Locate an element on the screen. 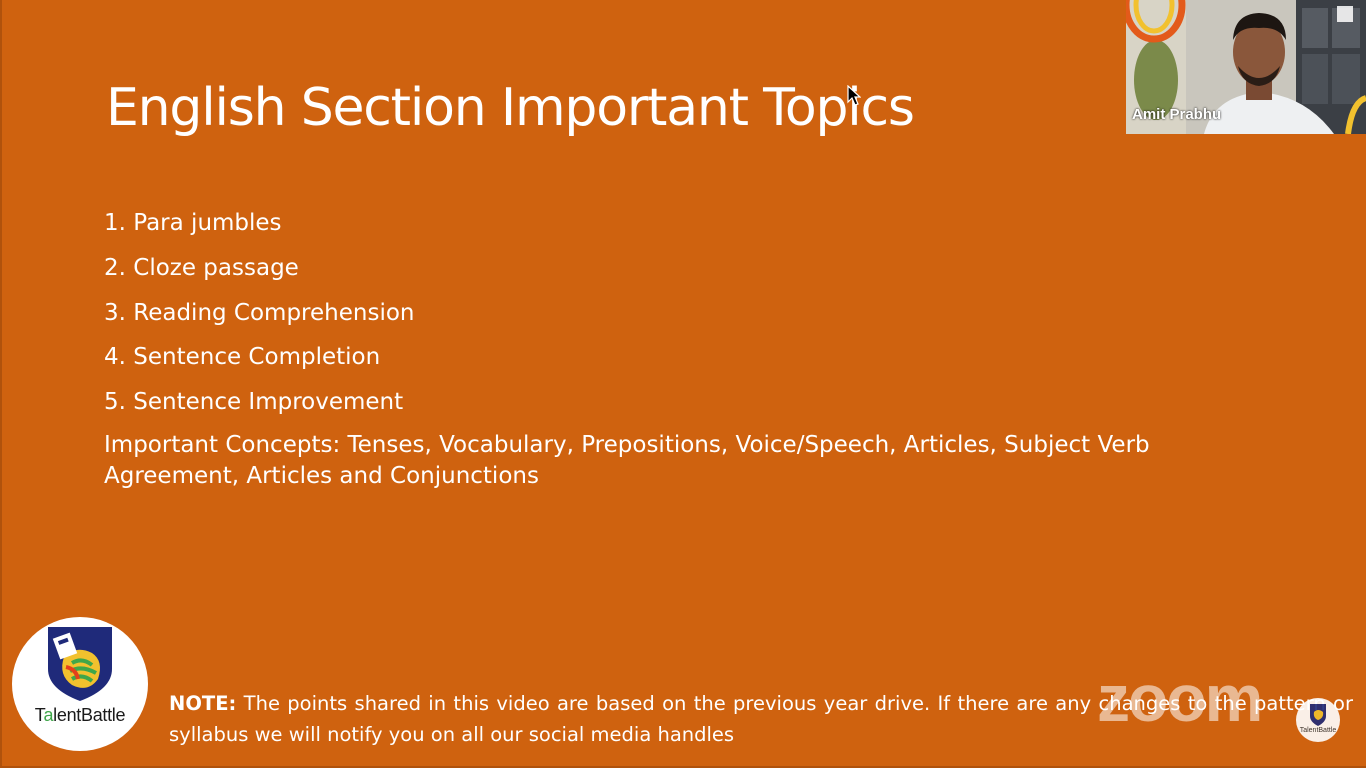 The image size is (1366, 768). topic-item: 3. Reading Comprehension is located at coordinates (259, 312).